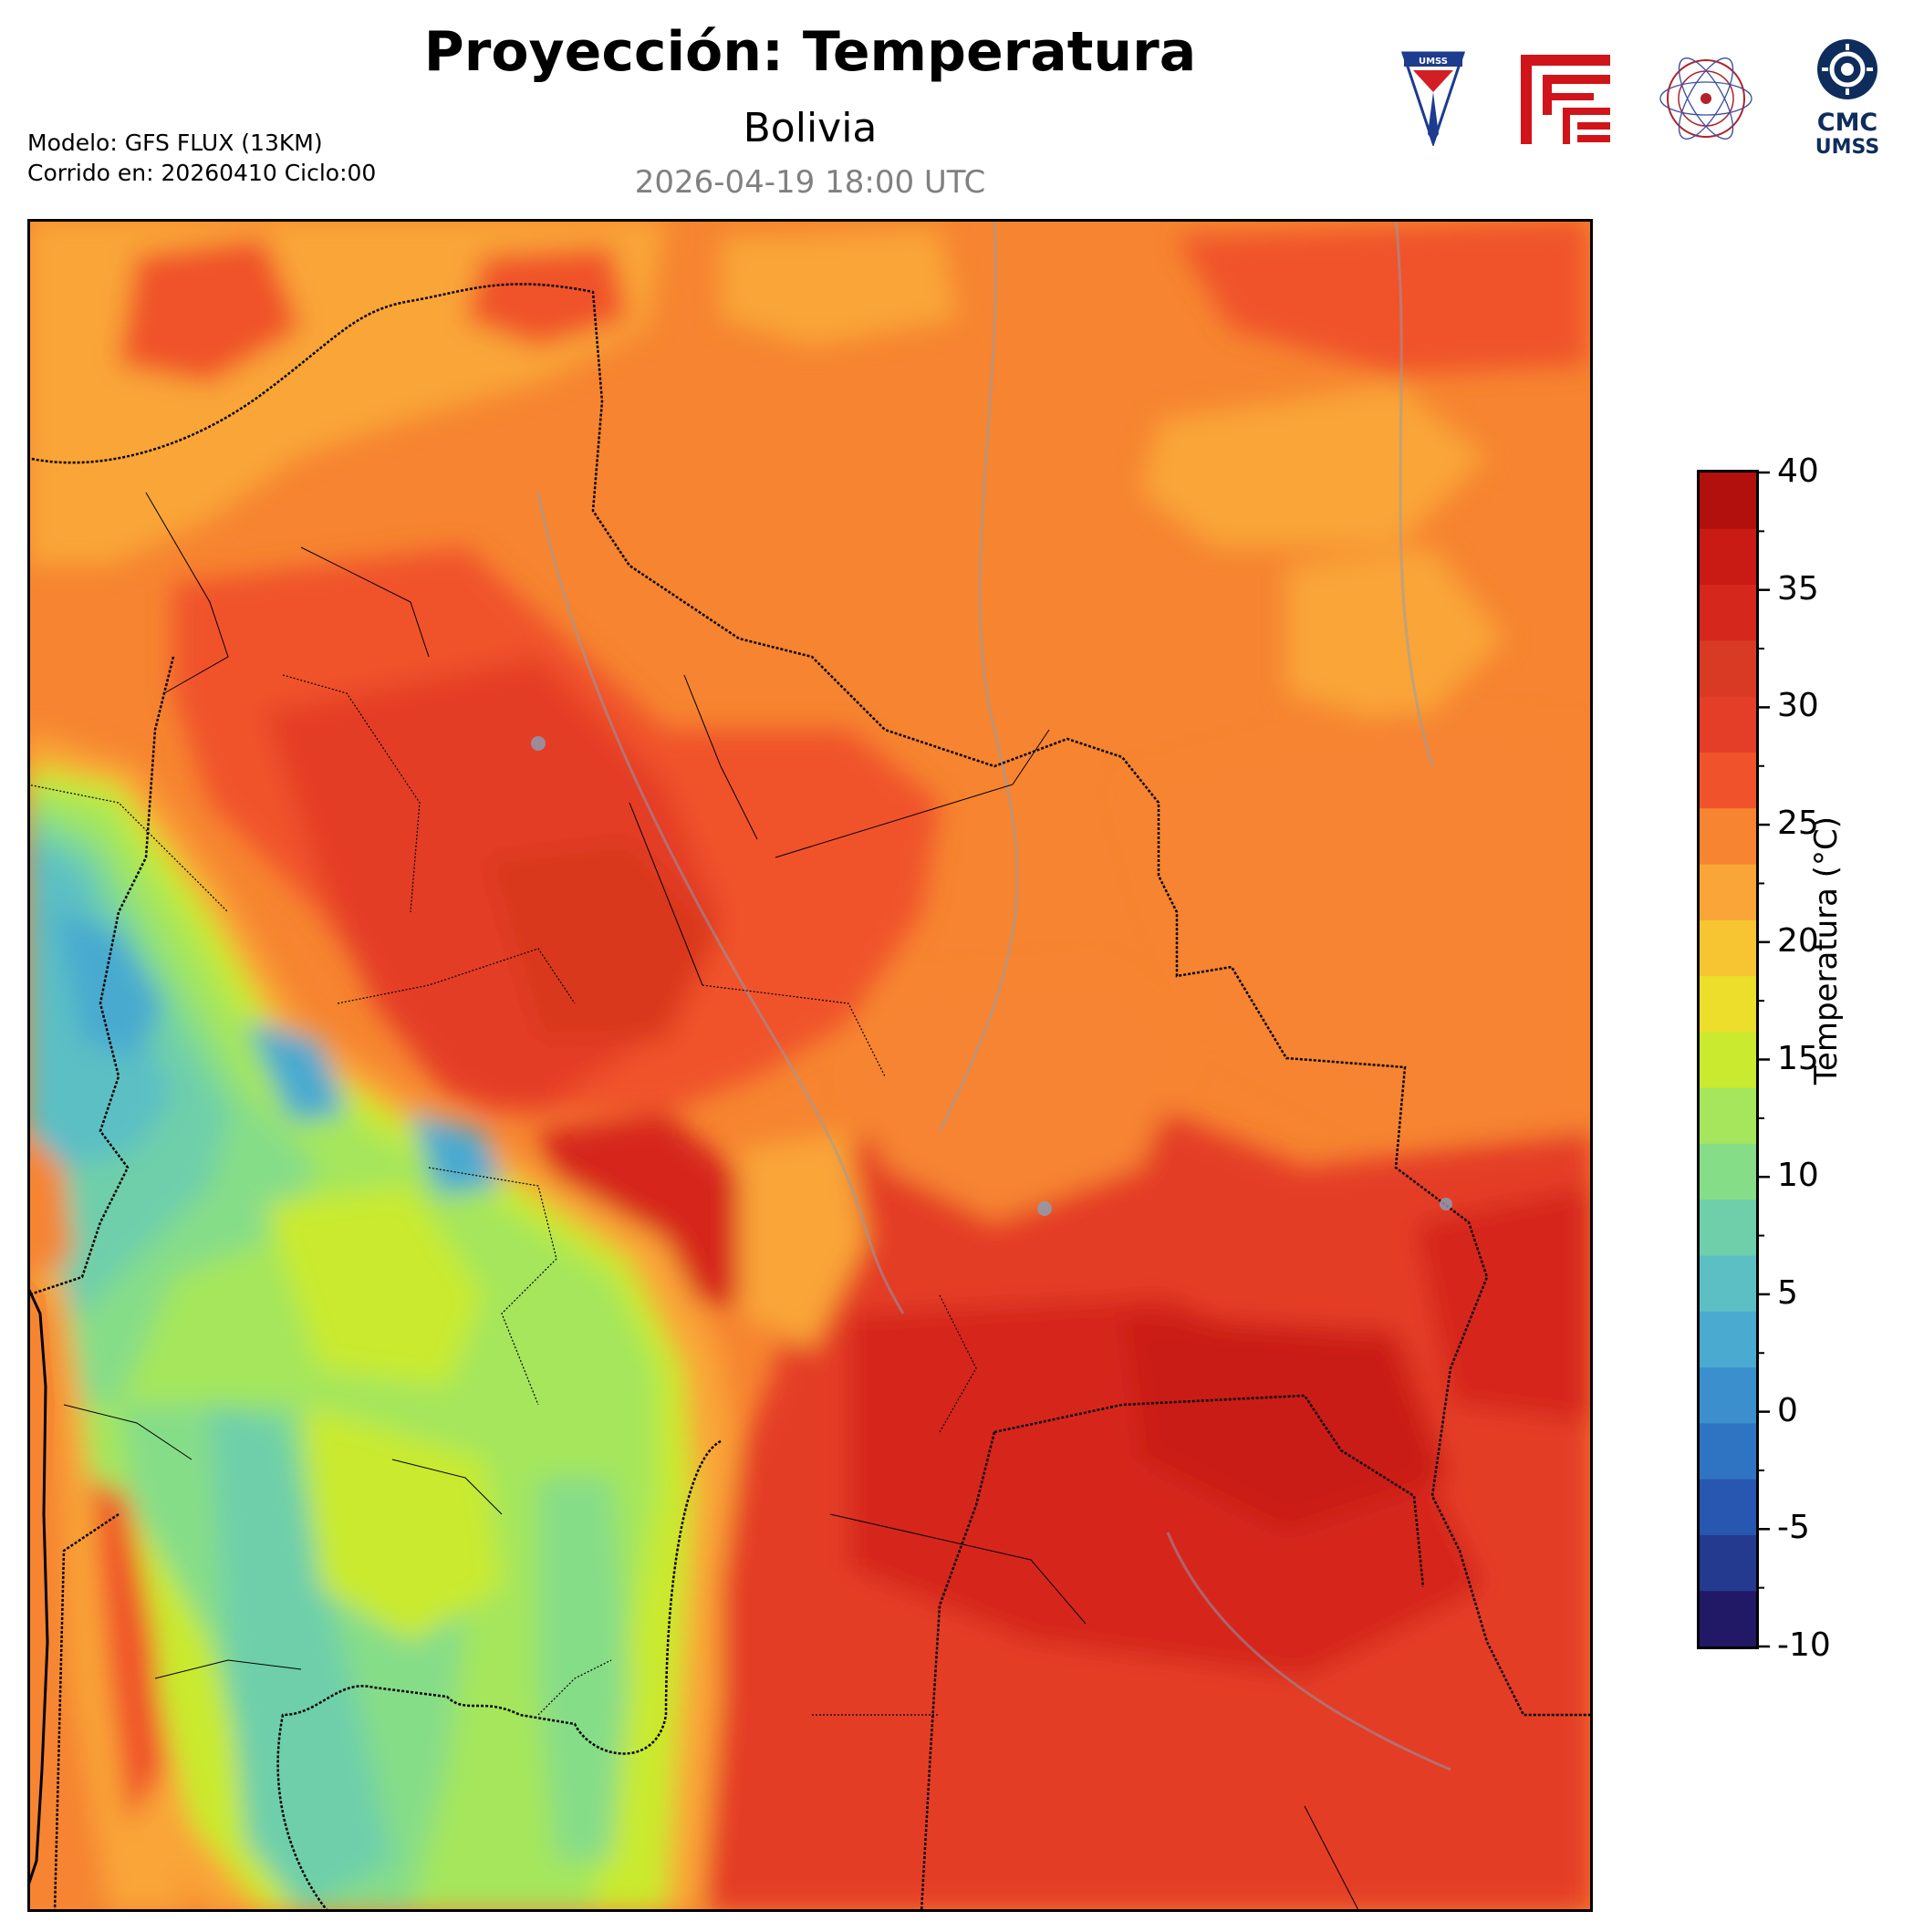  What do you see at coordinates (1798, 1176) in the screenshot?
I see `colorbar-tick-label: 10` at bounding box center [1798, 1176].